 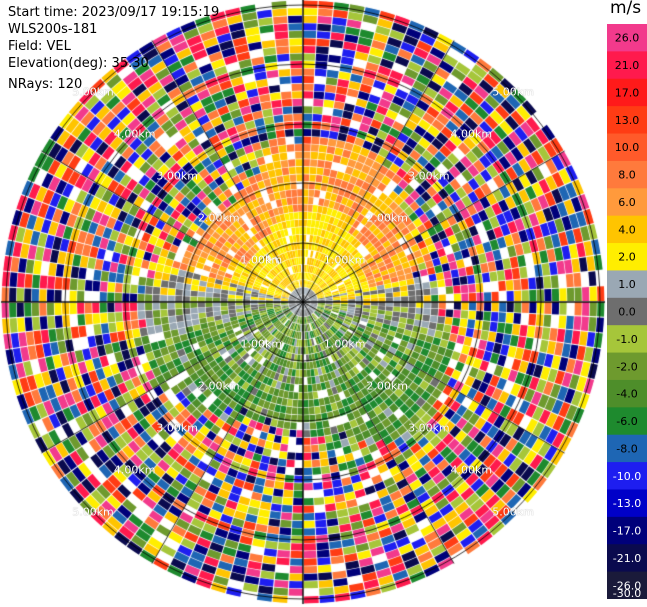 I want to click on colorbar-tick-label: 1.0, so click(x=627, y=284).